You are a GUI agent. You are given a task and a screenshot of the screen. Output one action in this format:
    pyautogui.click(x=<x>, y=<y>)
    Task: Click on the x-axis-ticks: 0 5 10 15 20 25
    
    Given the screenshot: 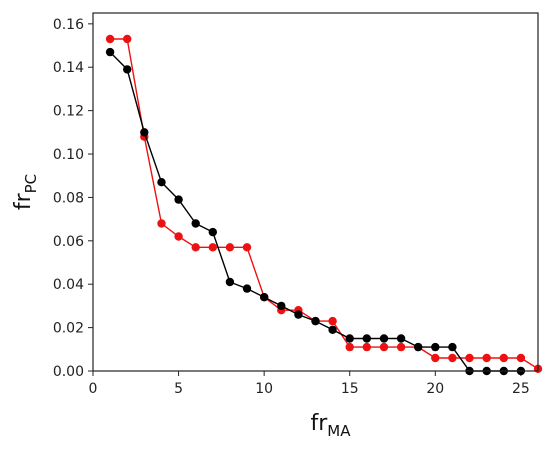 What is the action you would take?
    pyautogui.click(x=309, y=384)
    